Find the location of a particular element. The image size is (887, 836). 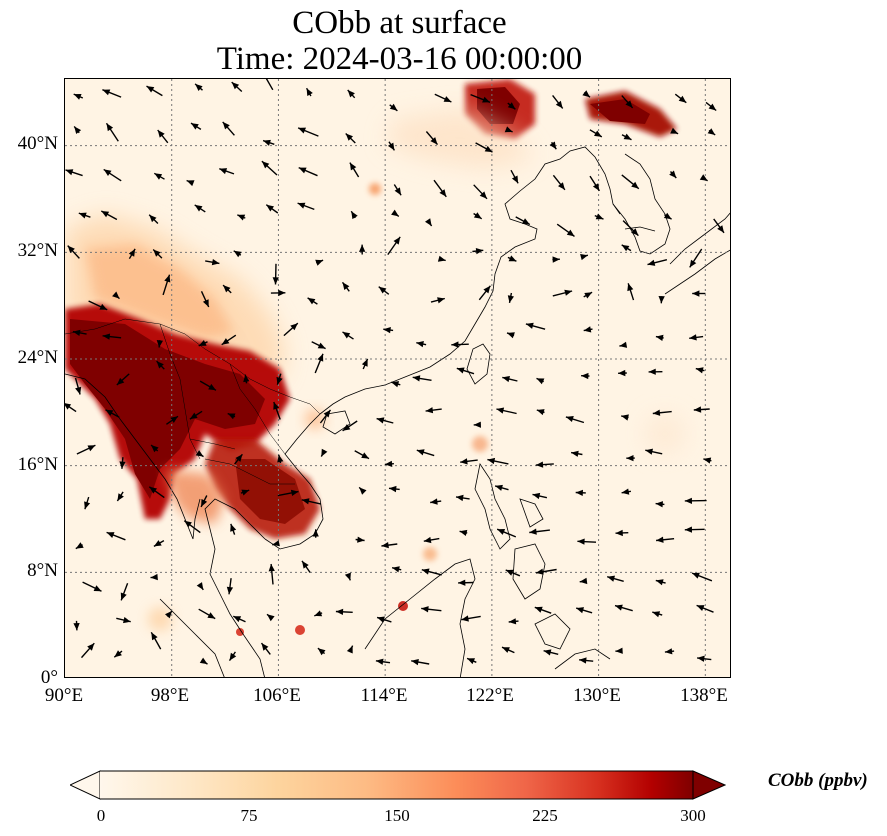

lat-tick-label: 8°N is located at coordinates (42, 570).